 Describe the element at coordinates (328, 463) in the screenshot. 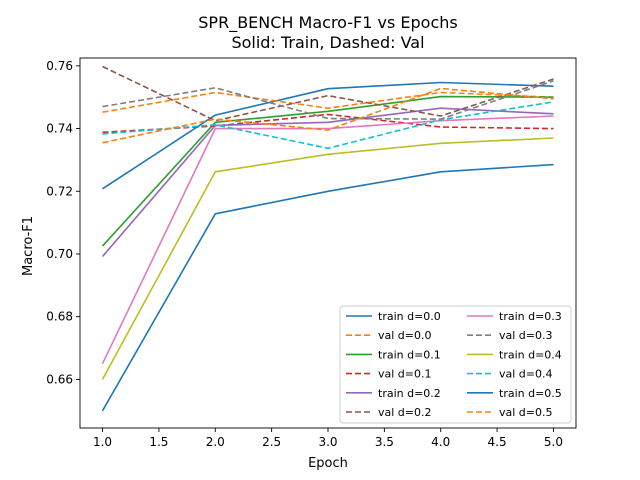

I see `x-axis-label: Epoch` at that location.